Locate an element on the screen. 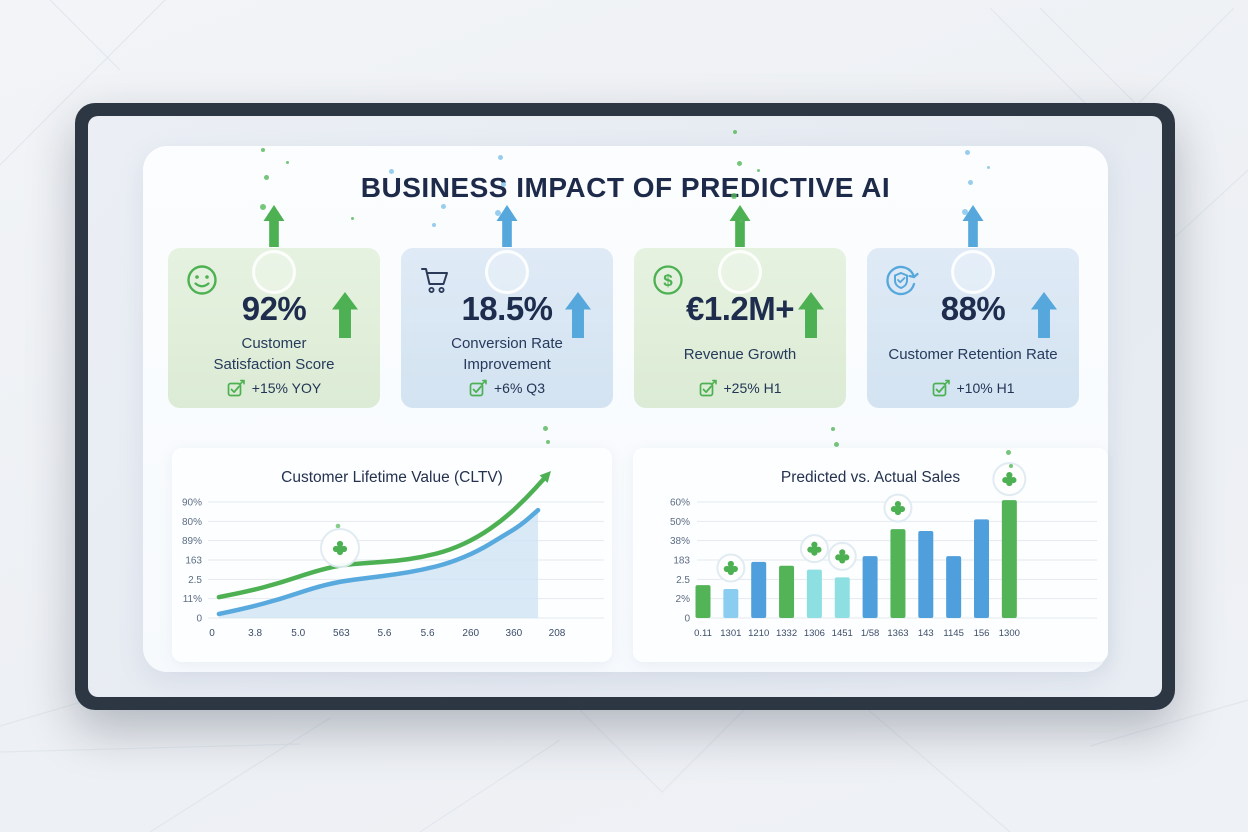 The image size is (1248, 832). kpi-delta-badge: +25% H1 is located at coordinates (740, 388).